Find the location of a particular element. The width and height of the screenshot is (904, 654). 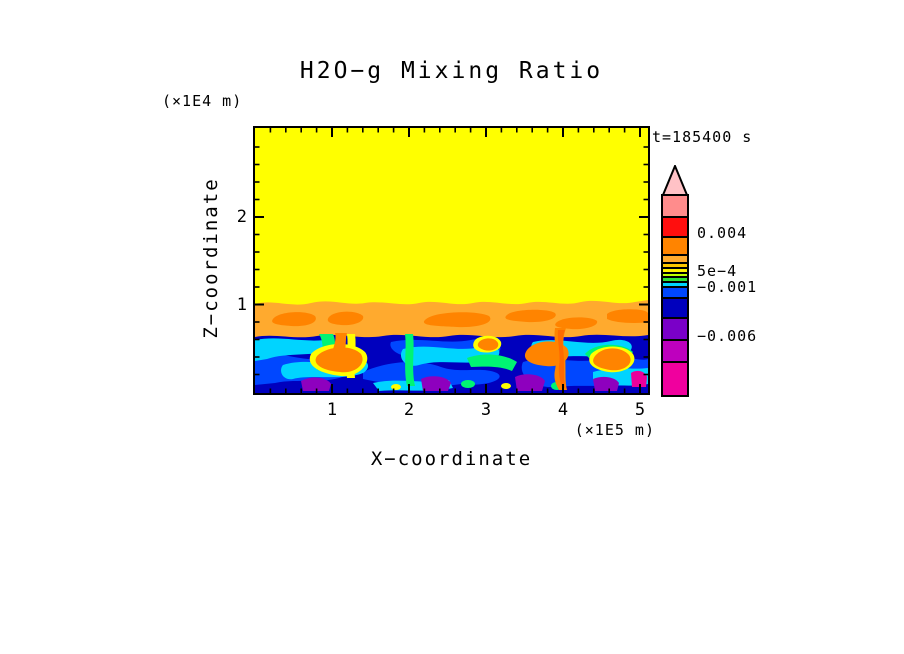

x-tick-label: 2 is located at coordinates (409, 410).